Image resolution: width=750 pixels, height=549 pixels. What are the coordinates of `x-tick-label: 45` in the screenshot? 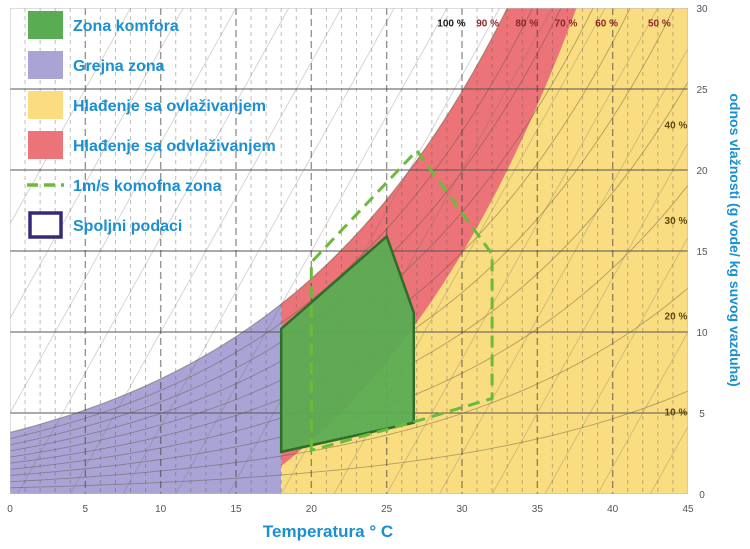 It's located at (688, 509).